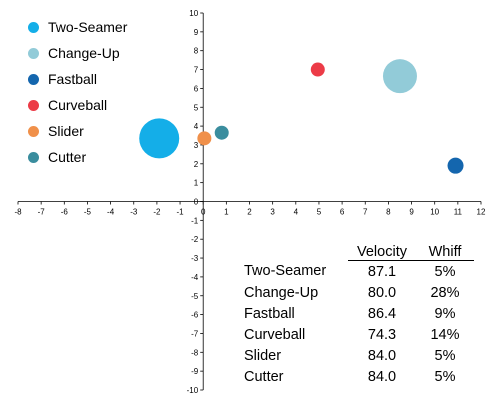  What do you see at coordinates (434, 212) in the screenshot?
I see `x-tick-label: 10` at bounding box center [434, 212].